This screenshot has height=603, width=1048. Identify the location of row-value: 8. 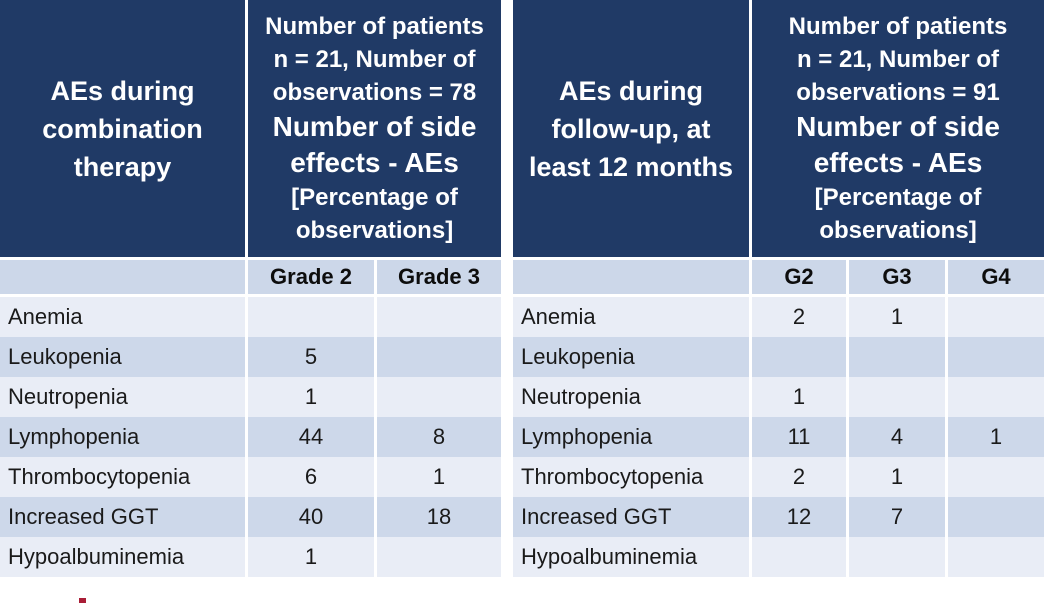
(439, 437).